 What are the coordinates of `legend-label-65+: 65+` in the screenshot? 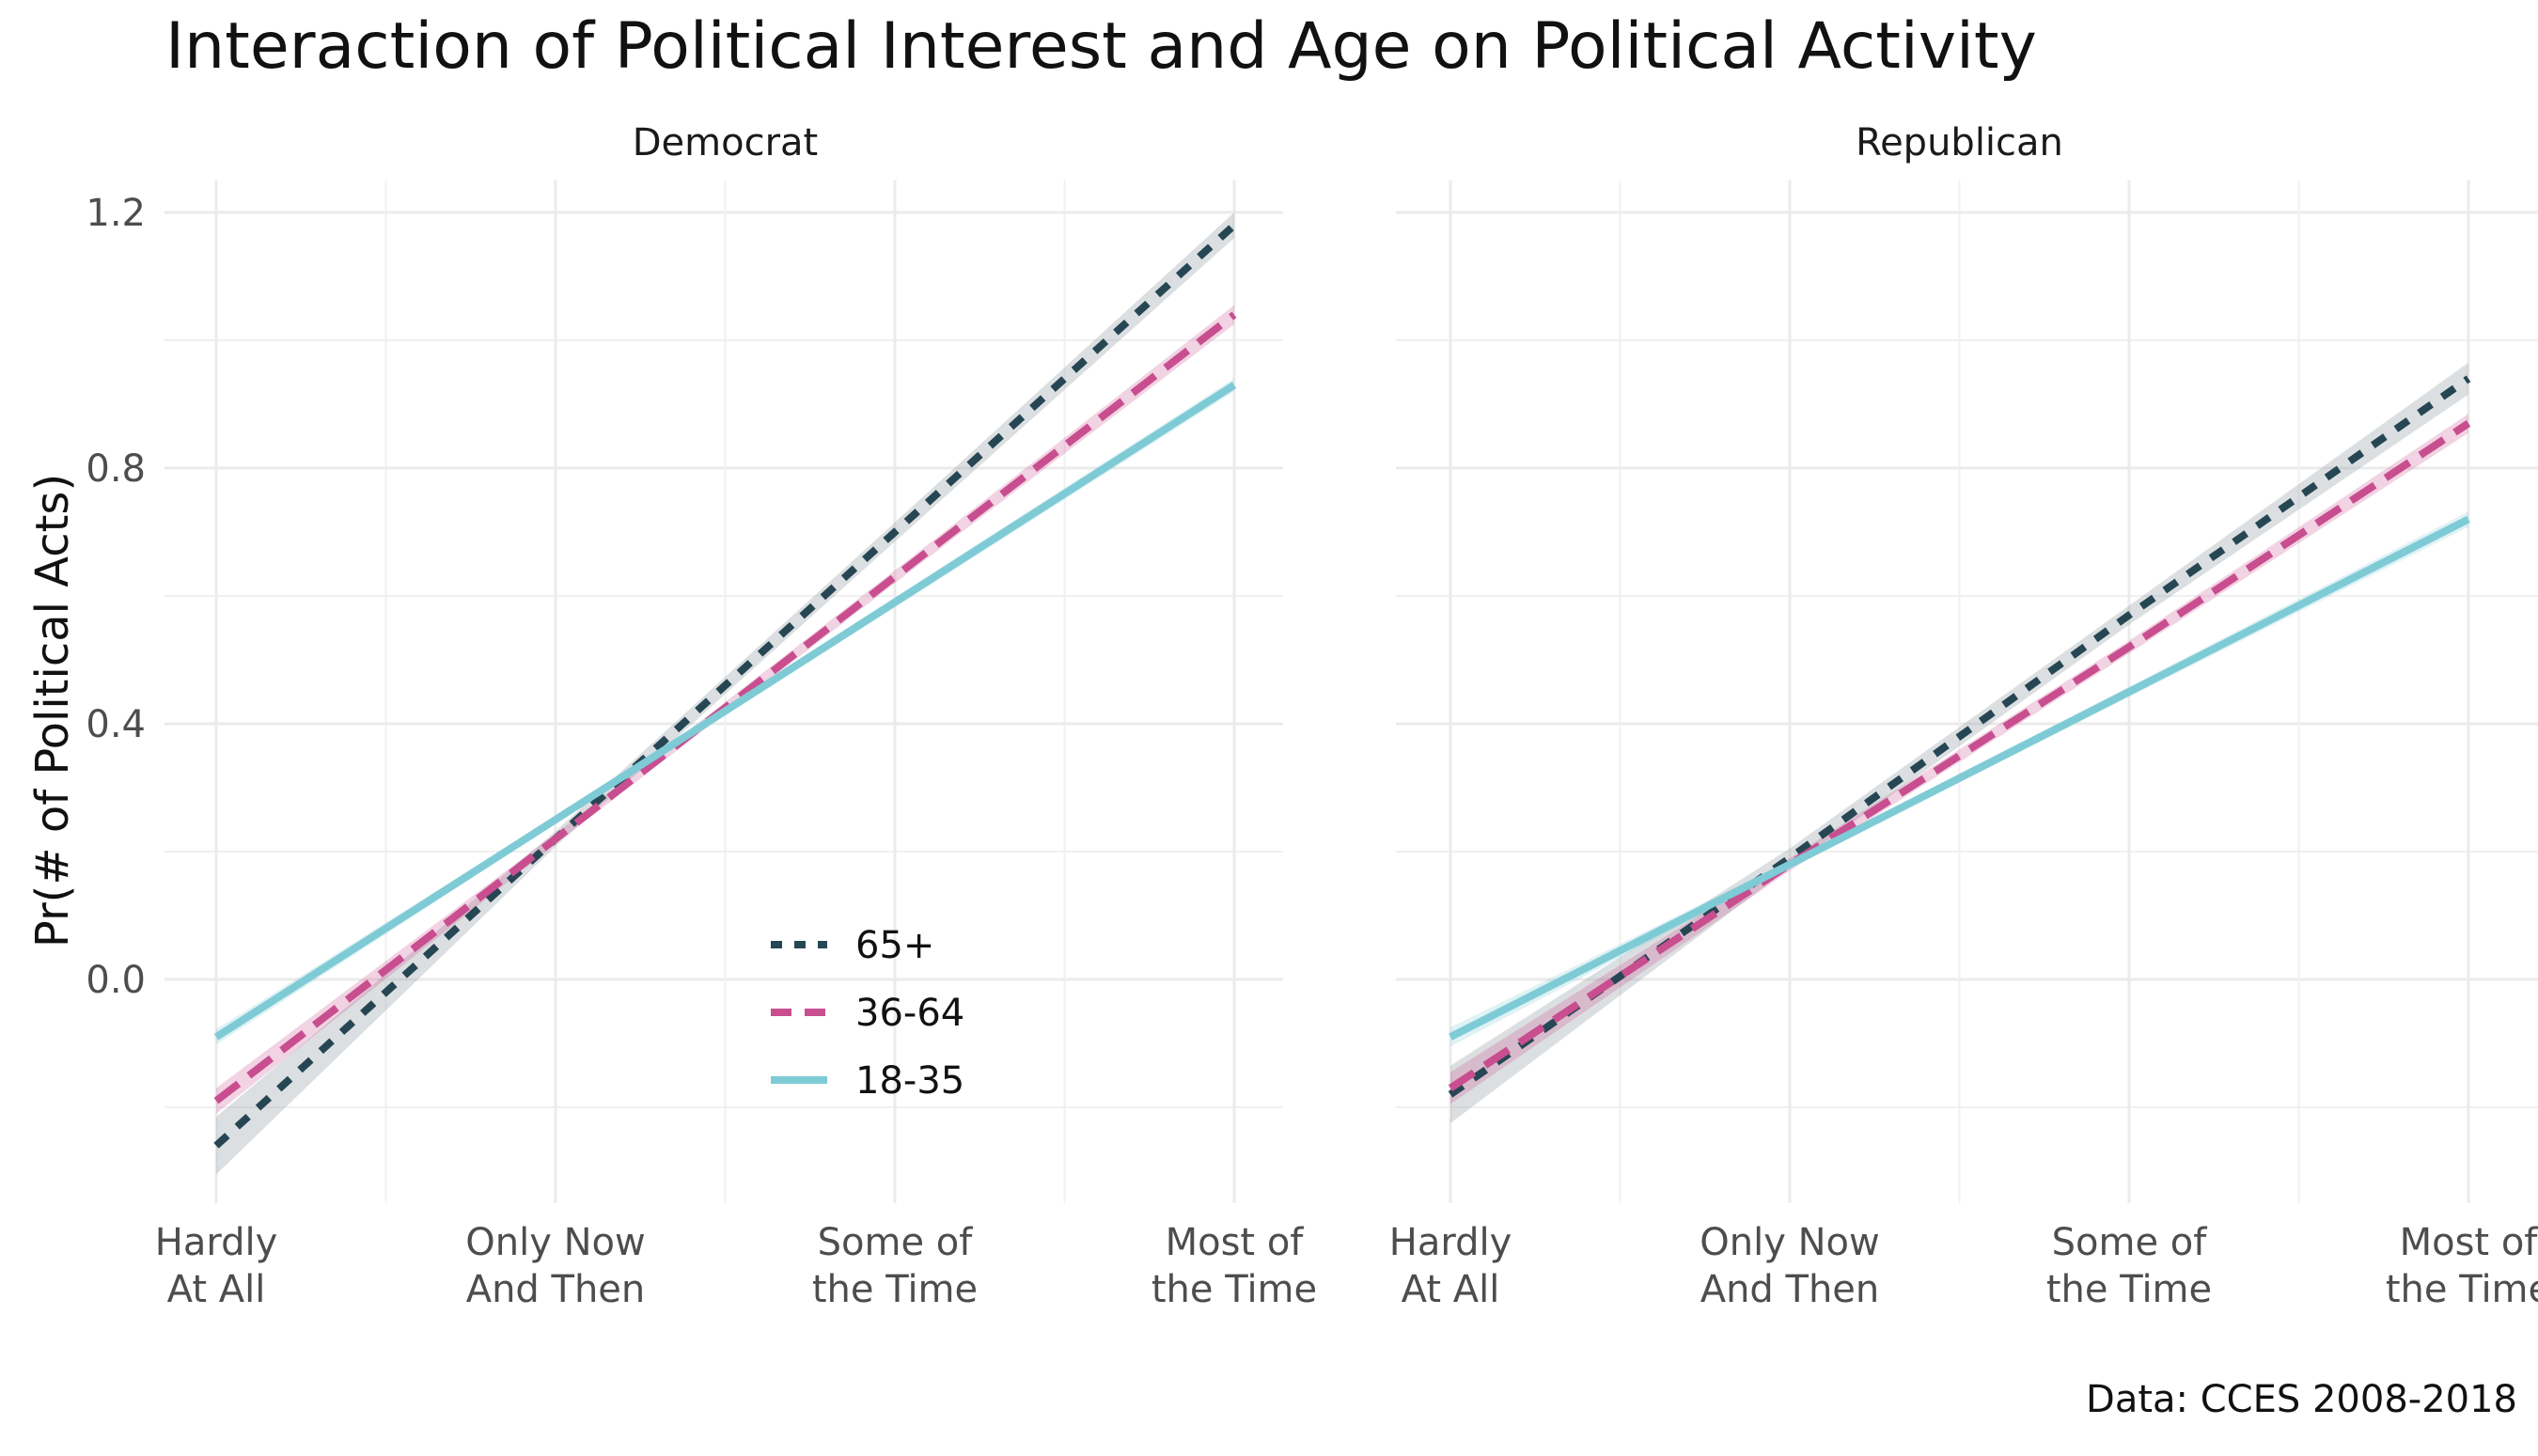 It's located at (894, 945).